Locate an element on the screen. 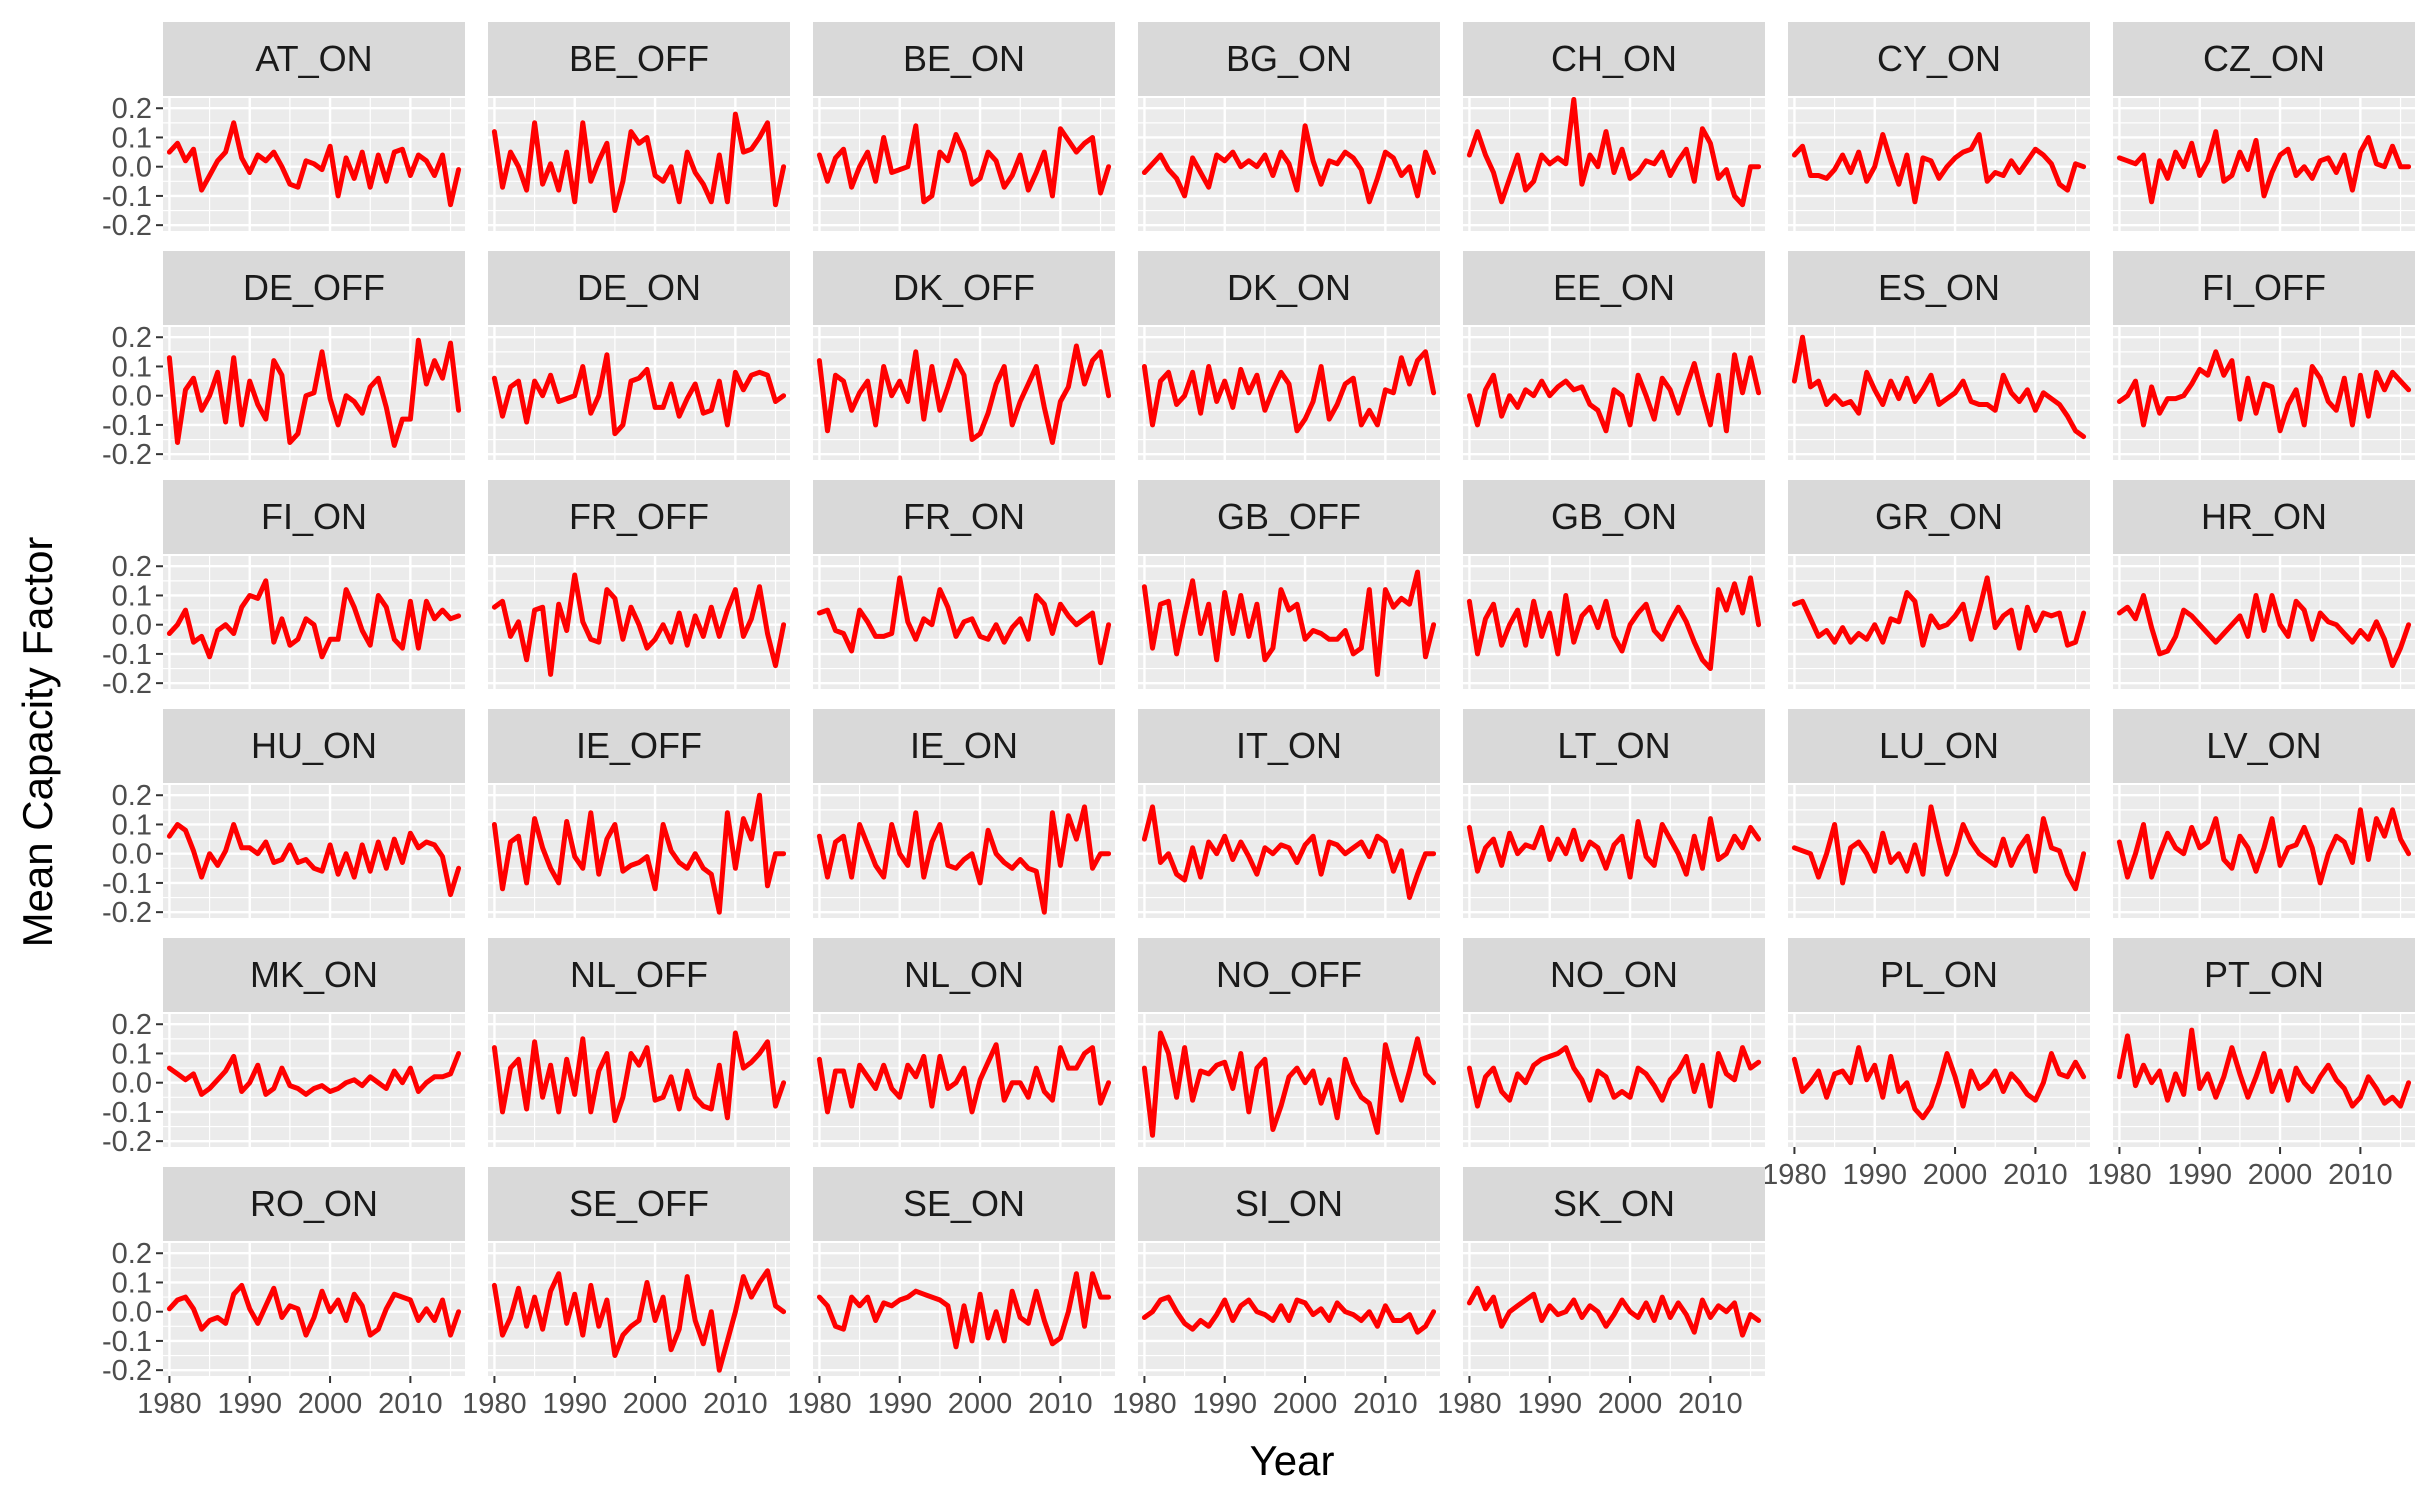 This screenshot has width=2434, height=1509. facet-panel: NO_OFF is located at coordinates (1289, 1042).